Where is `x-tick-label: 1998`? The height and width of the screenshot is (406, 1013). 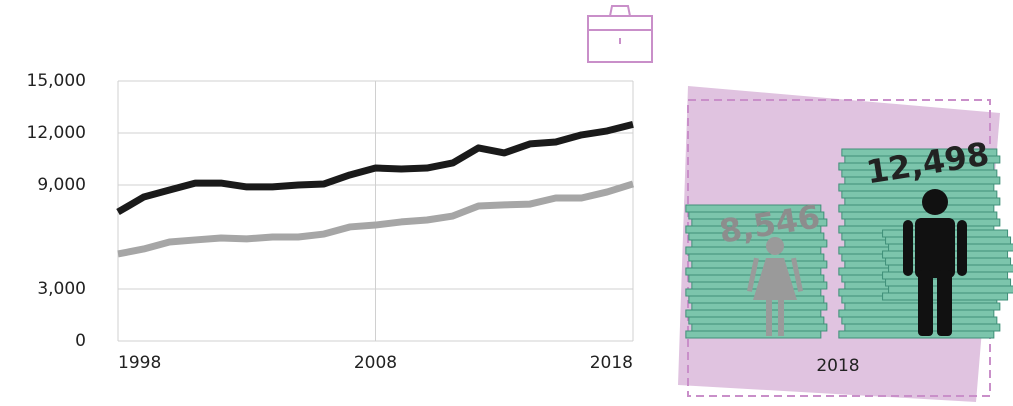 x-tick-label: 1998 is located at coordinates (139, 363).